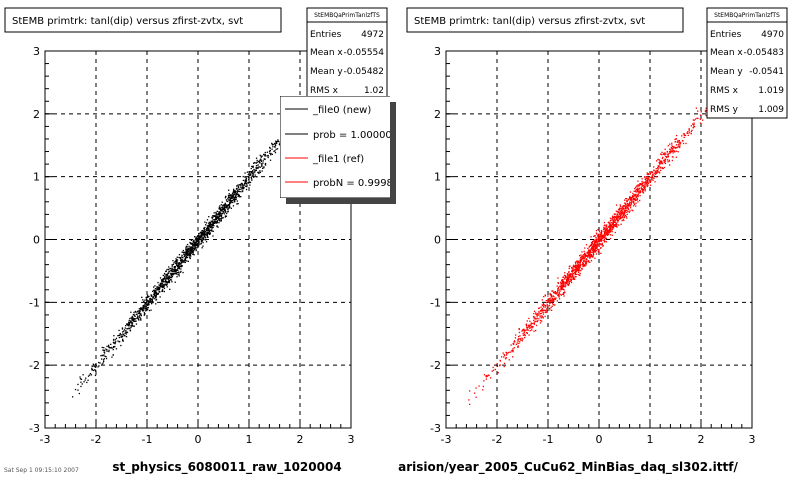 The image size is (800, 480). I want to click on legend-label-file0: _file0 (new), so click(341, 110).